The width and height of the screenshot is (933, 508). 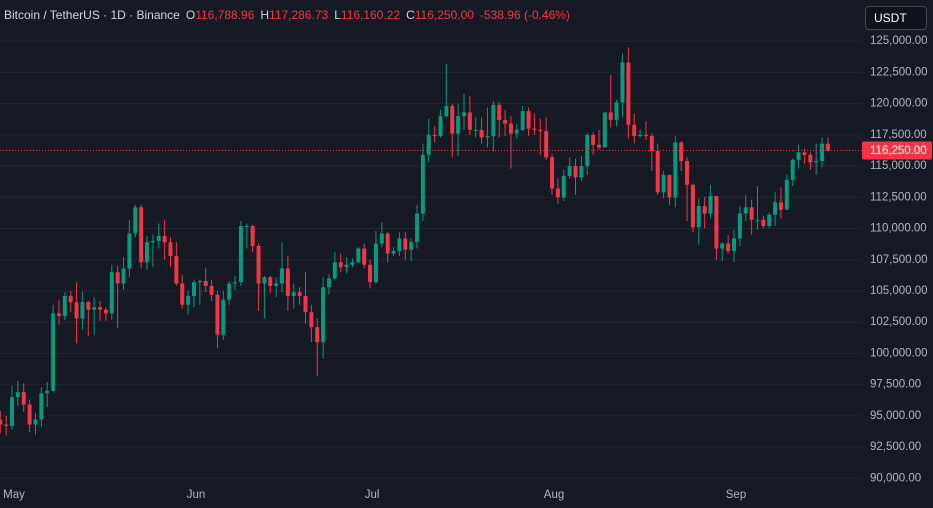 What do you see at coordinates (898, 135) in the screenshot?
I see `y-tick-label: 117,500.00` at bounding box center [898, 135].